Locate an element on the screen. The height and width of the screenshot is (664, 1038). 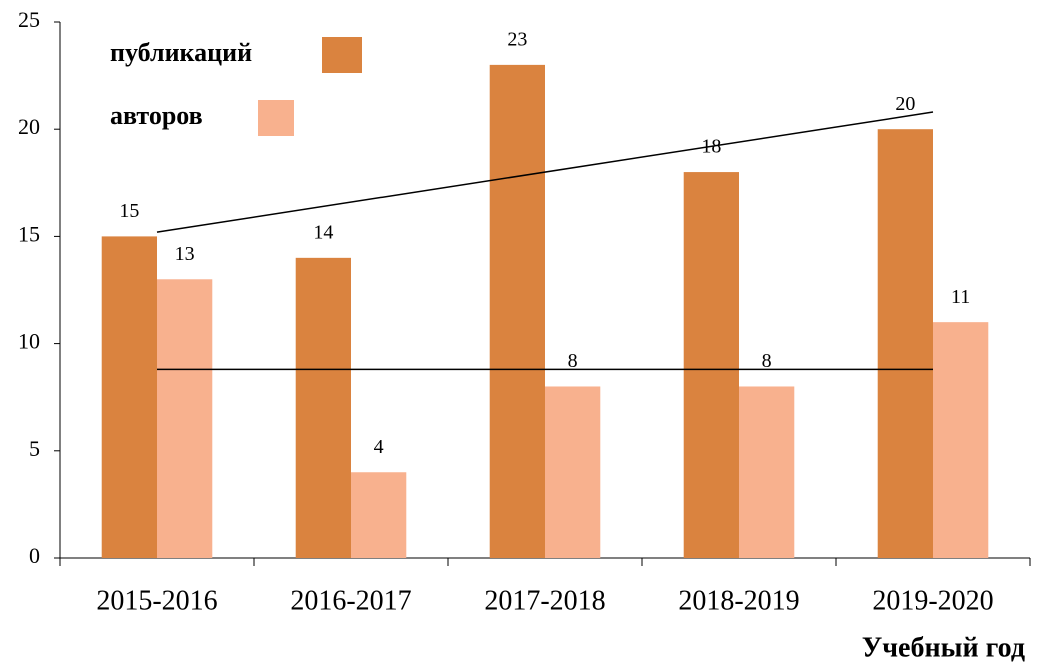
legend-label: авторов is located at coordinates (156, 115).